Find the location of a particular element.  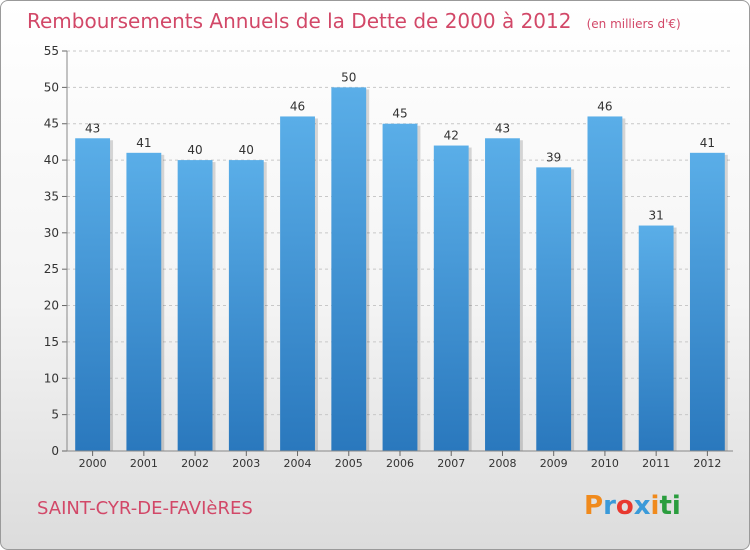

y-tick-label: 45 is located at coordinates (51, 124).